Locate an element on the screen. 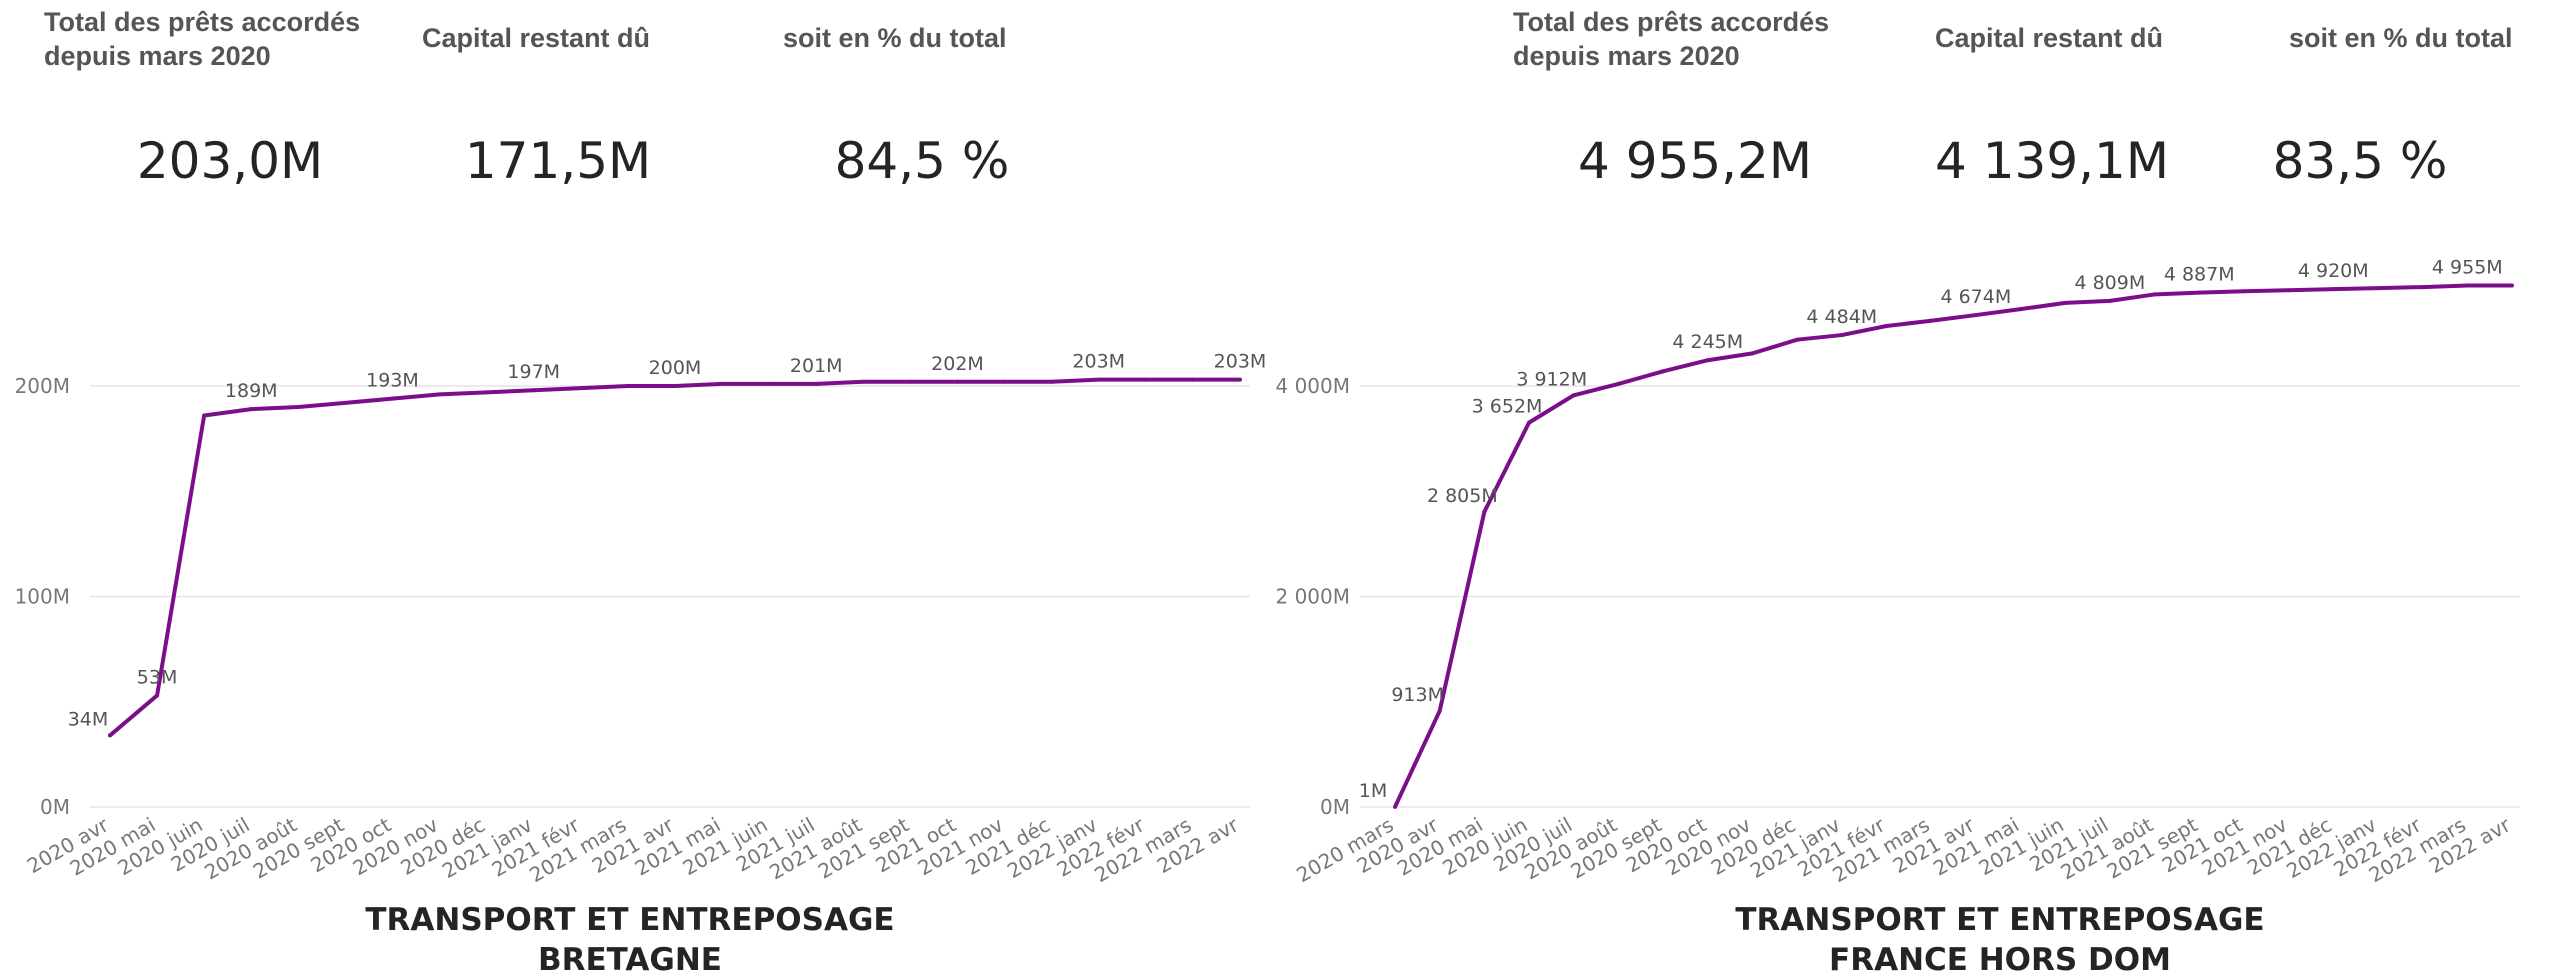  data-label: 3 652M is located at coordinates (1507, 407).